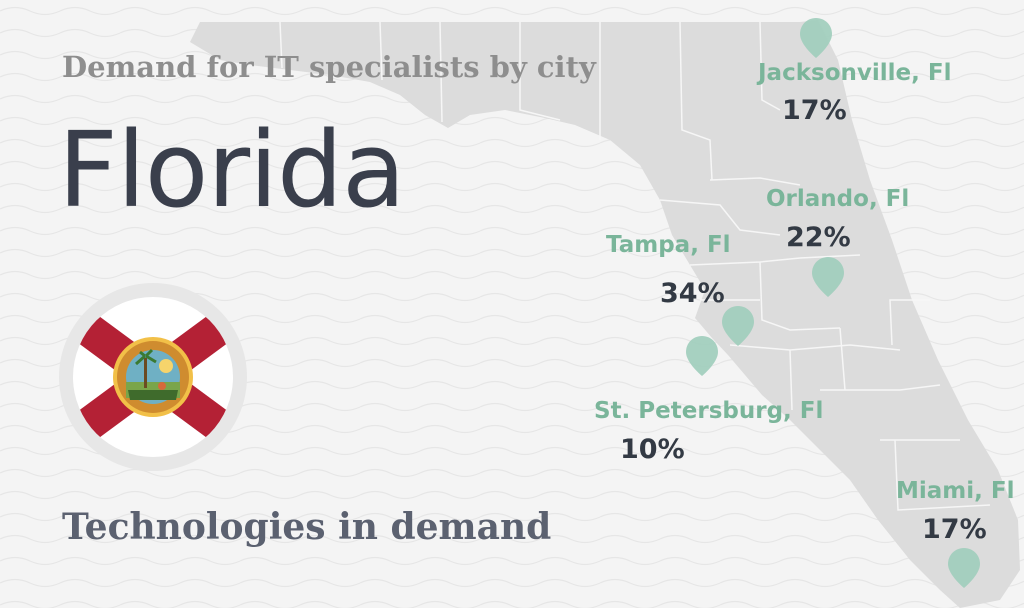 This screenshot has width=1024, height=608. I want to click on city-percent-st-petersburg: 10%, so click(652, 449).